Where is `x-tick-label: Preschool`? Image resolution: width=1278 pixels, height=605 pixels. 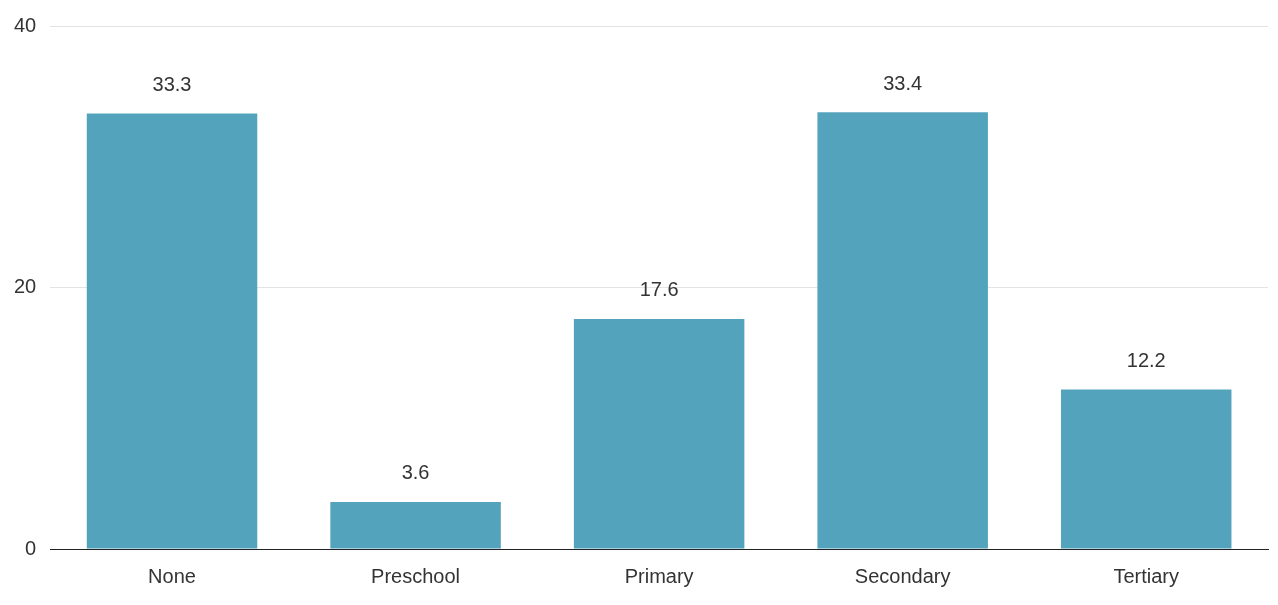
x-tick-label: Preschool is located at coordinates (416, 575).